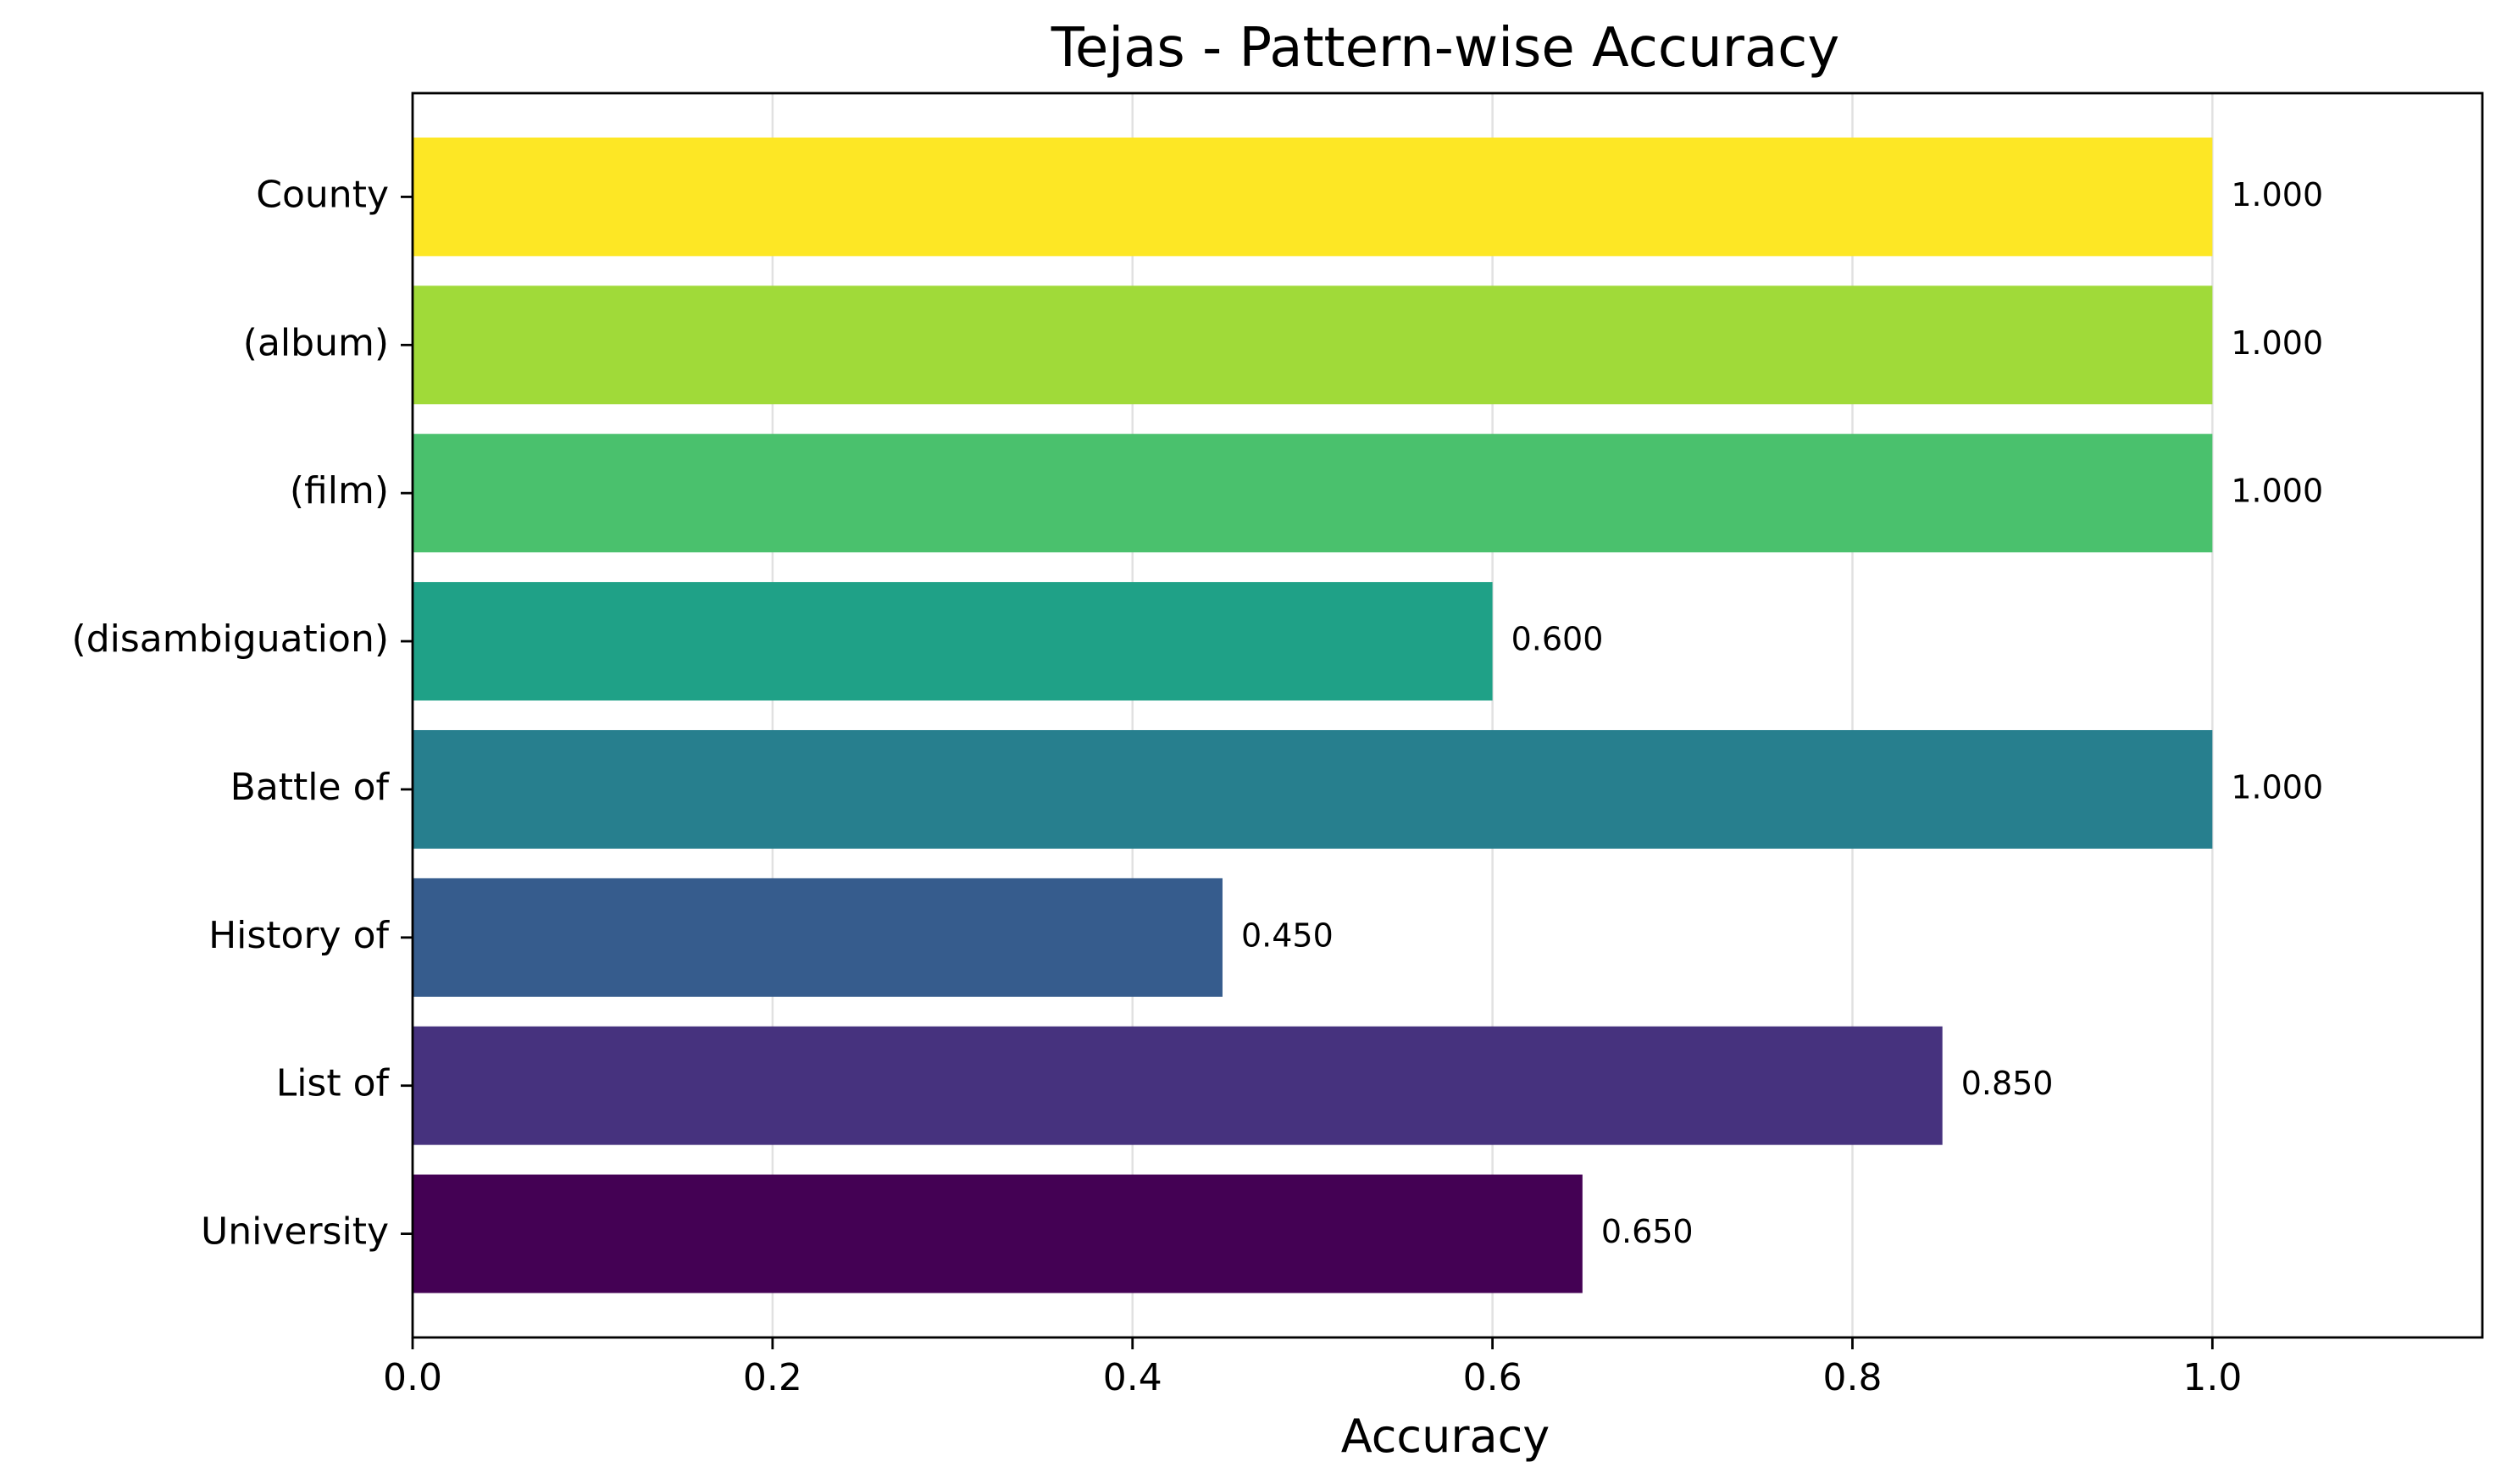 This screenshot has width=2501, height=1484. I want to click on data-label: 0.850, so click(2007, 1083).